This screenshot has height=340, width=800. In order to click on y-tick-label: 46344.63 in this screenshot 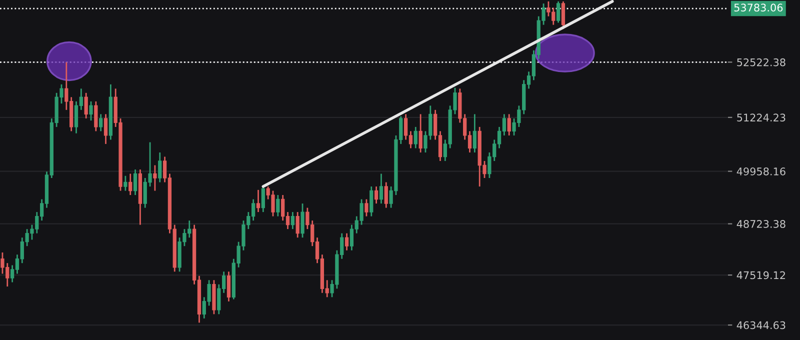, I will do `click(761, 325)`.